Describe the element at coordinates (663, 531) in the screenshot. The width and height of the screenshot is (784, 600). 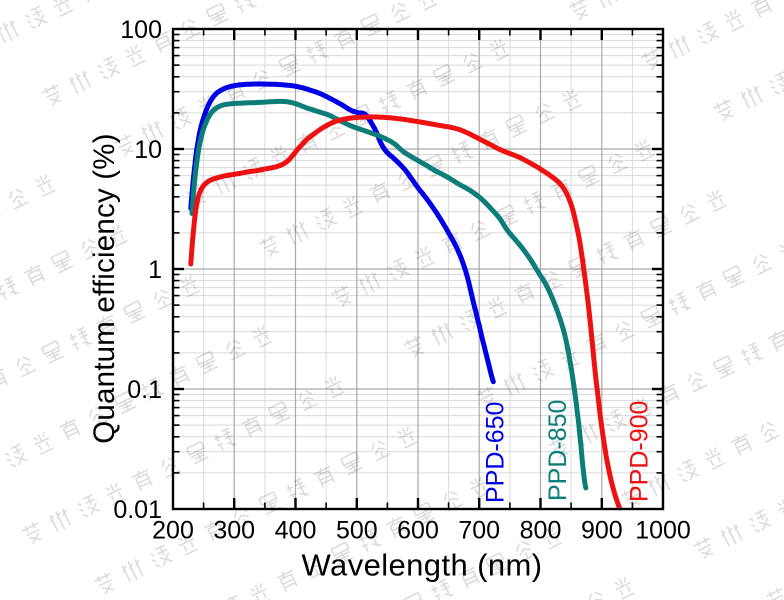
I see `svg-text: 1000` at that location.